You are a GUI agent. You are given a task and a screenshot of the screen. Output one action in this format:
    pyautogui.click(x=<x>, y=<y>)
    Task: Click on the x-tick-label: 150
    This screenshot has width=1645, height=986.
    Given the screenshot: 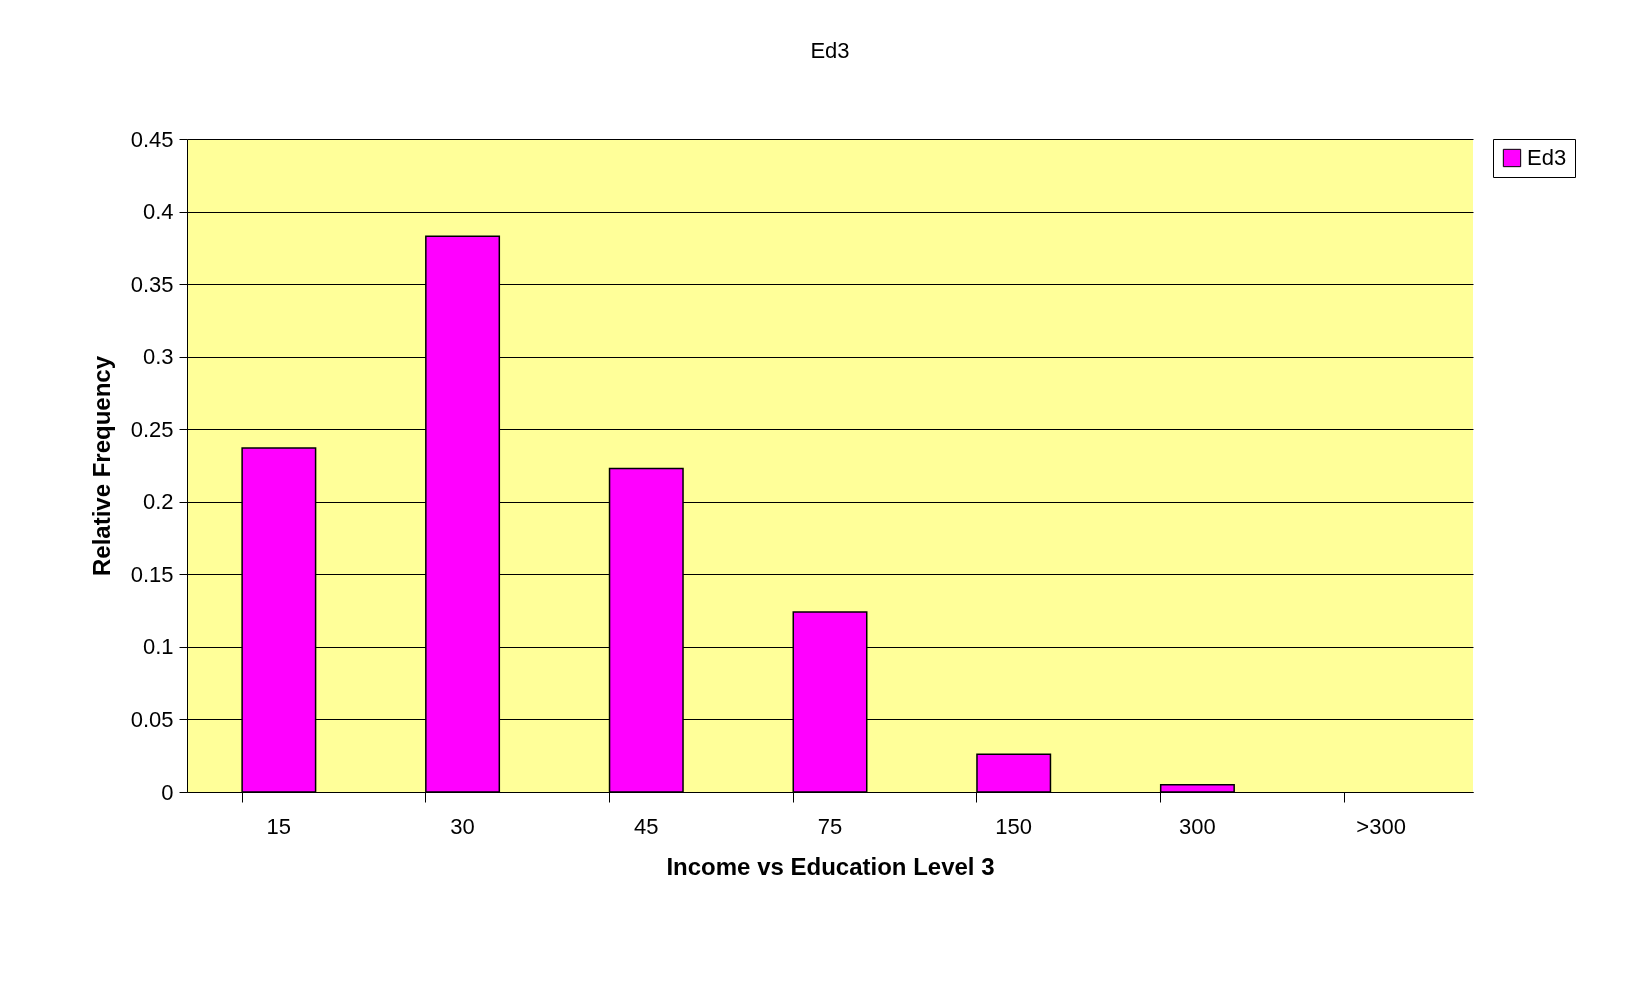 What is the action you would take?
    pyautogui.click(x=1014, y=826)
    